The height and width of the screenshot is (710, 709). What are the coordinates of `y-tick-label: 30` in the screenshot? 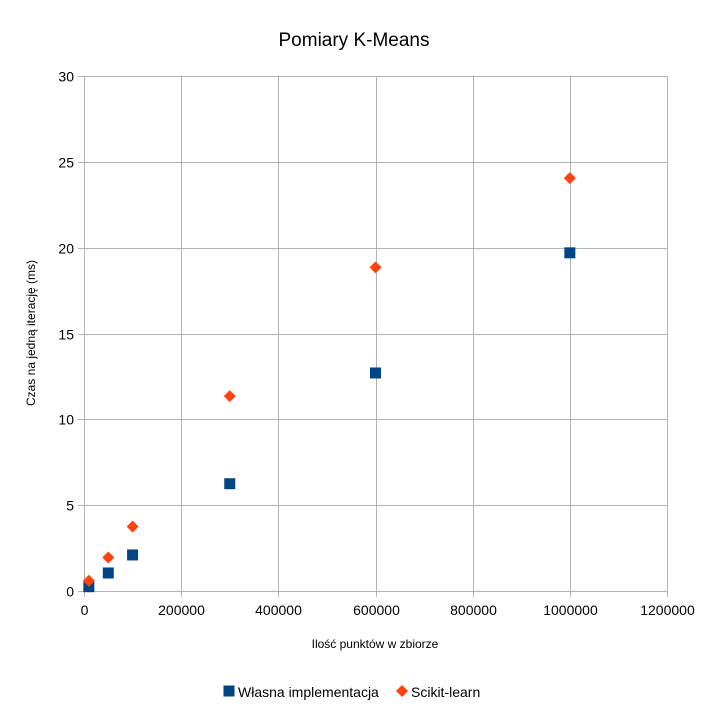 It's located at (66, 77).